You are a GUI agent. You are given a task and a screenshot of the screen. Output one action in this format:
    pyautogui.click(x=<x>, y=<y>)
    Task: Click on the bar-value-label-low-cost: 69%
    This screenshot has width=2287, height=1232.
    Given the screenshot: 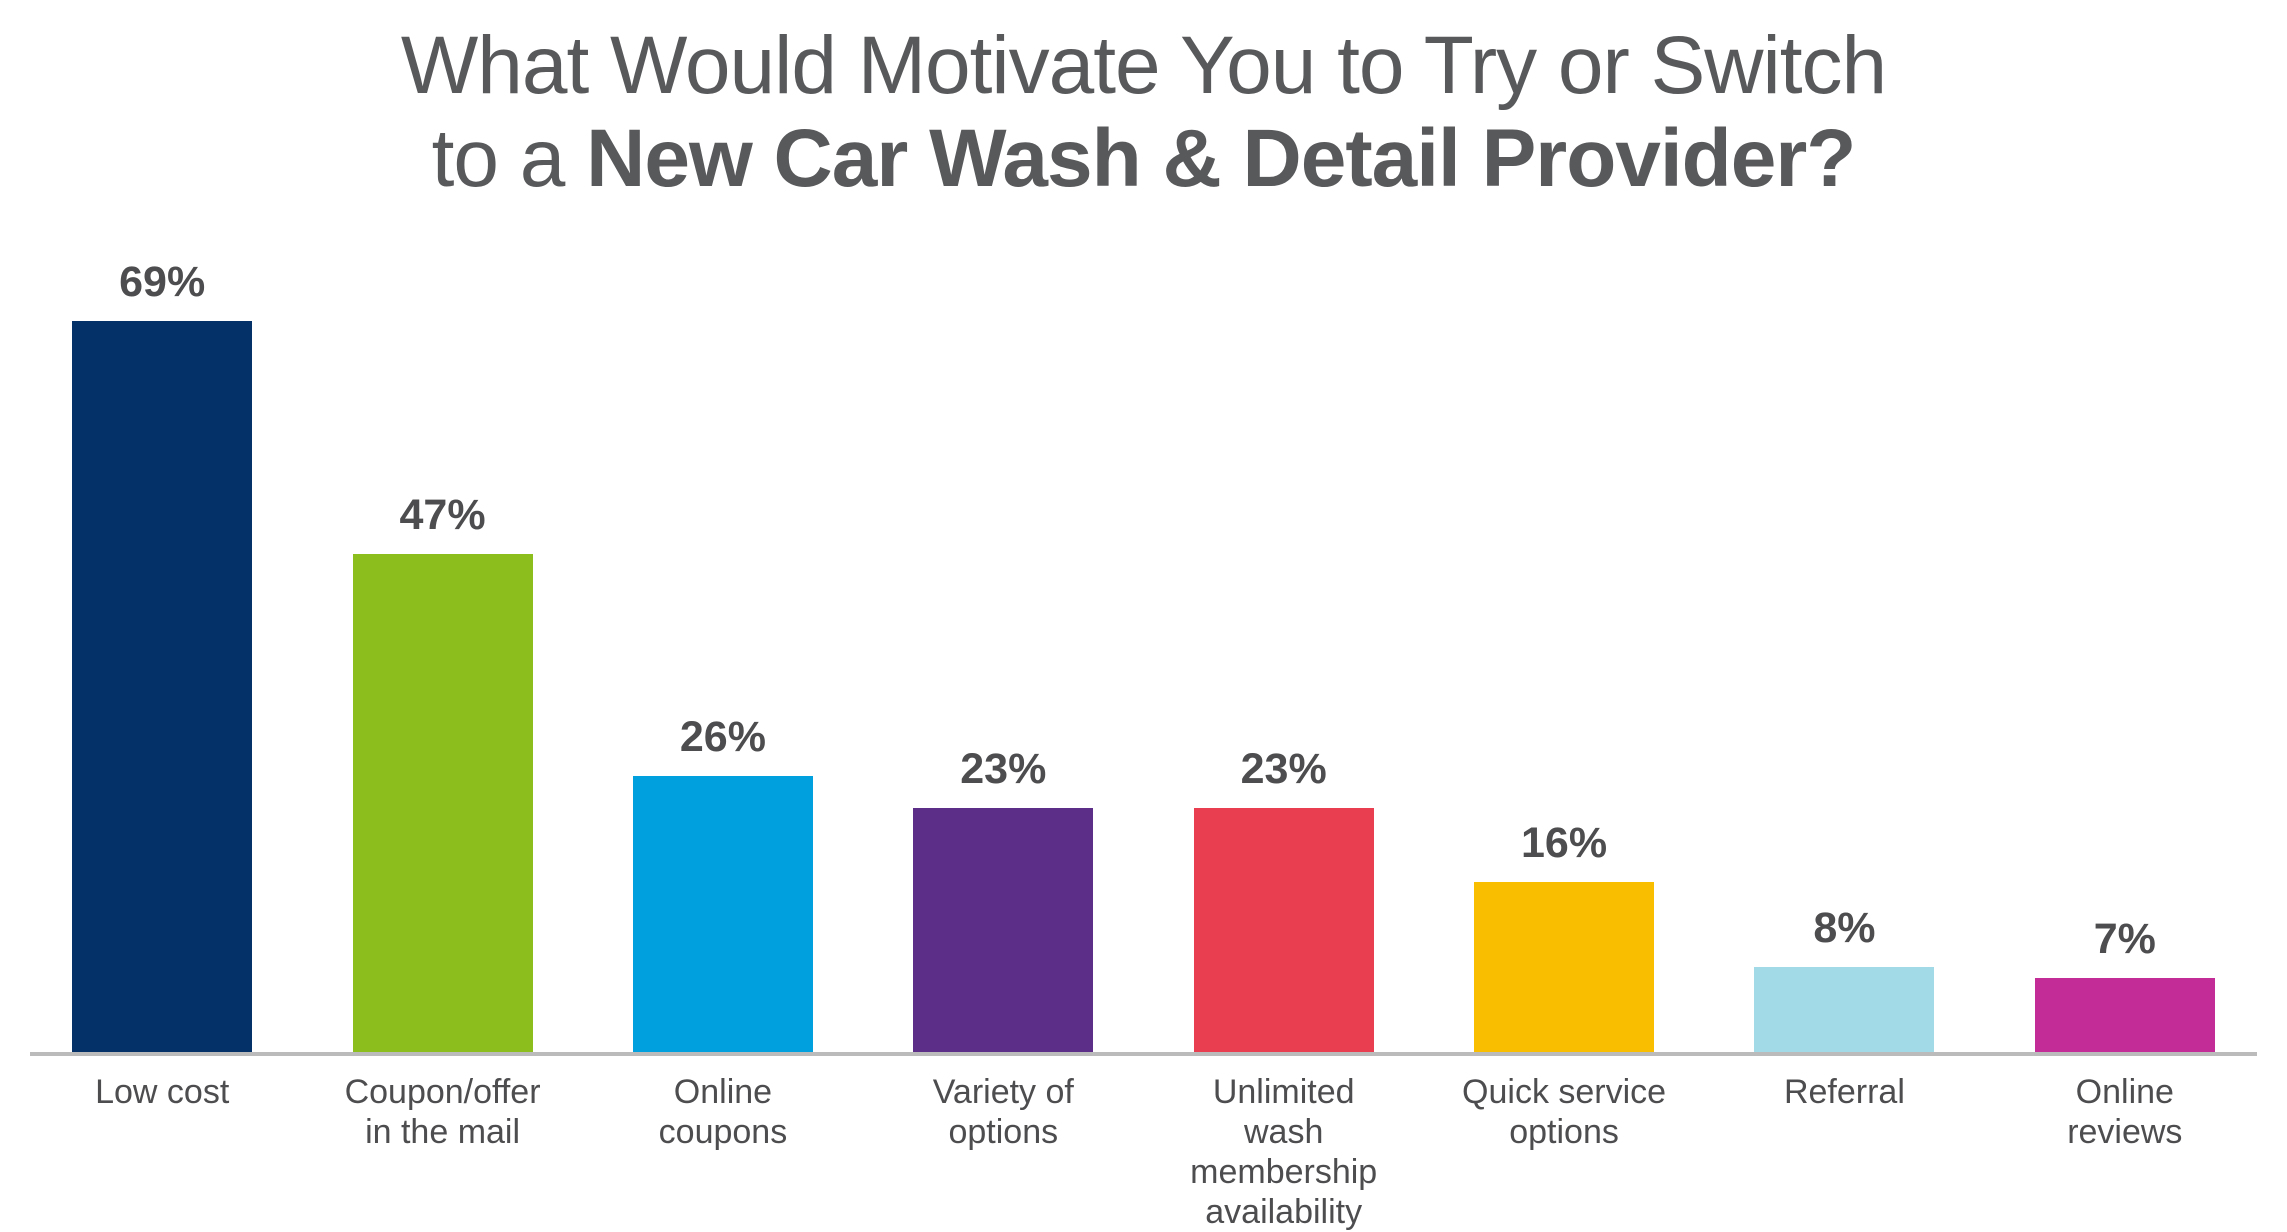 What is the action you would take?
    pyautogui.click(x=162, y=282)
    